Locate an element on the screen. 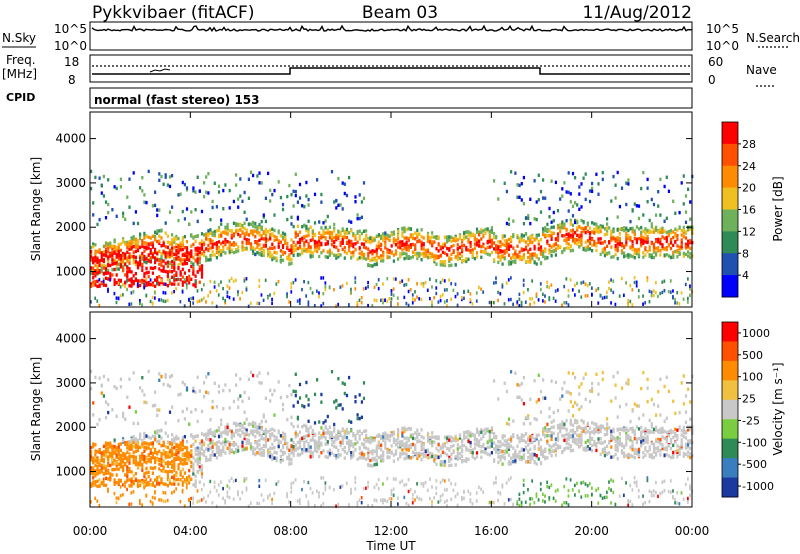  nave-label: Nave is located at coordinates (761, 70).